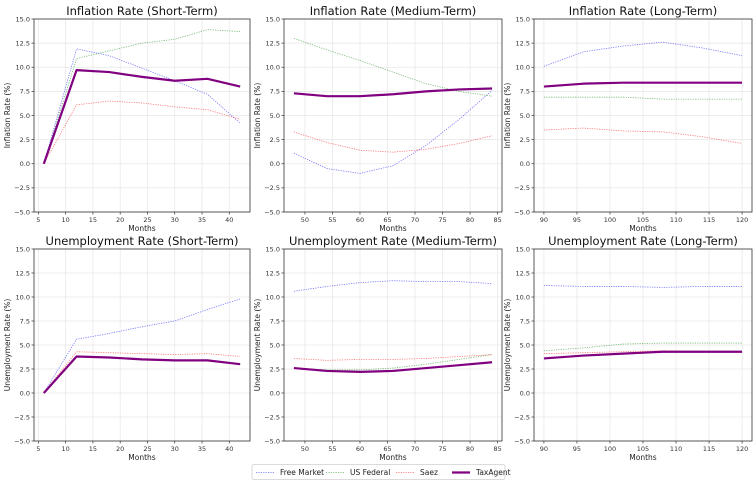 This screenshot has width=753, height=480. What do you see at coordinates (676, 220) in the screenshot?
I see `x-tick-label: 110` at bounding box center [676, 220].